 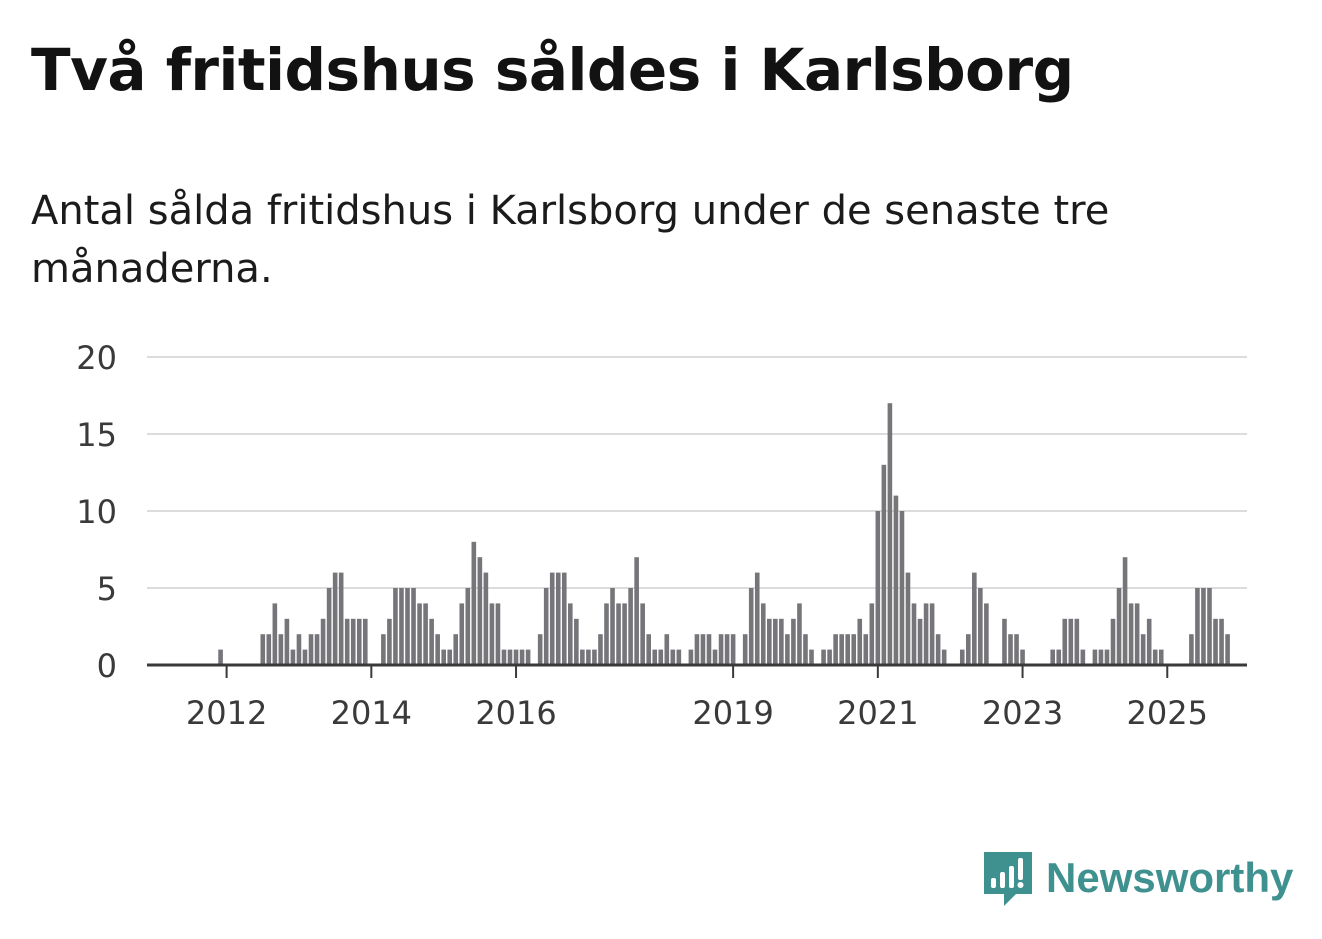 I want to click on y-tick-label: 20, so click(x=96, y=358).